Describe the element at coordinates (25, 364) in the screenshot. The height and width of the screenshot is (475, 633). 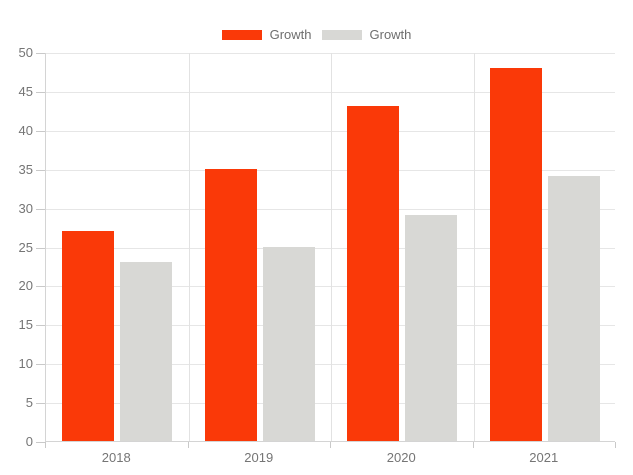
I see `y-axis-tick-label: 10` at that location.